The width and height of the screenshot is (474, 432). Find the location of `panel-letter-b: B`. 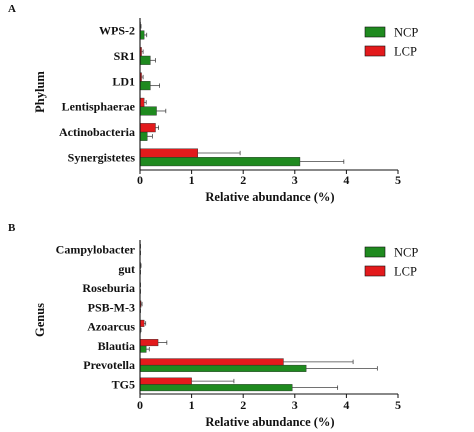

panel-letter-b: B is located at coordinates (12, 228).